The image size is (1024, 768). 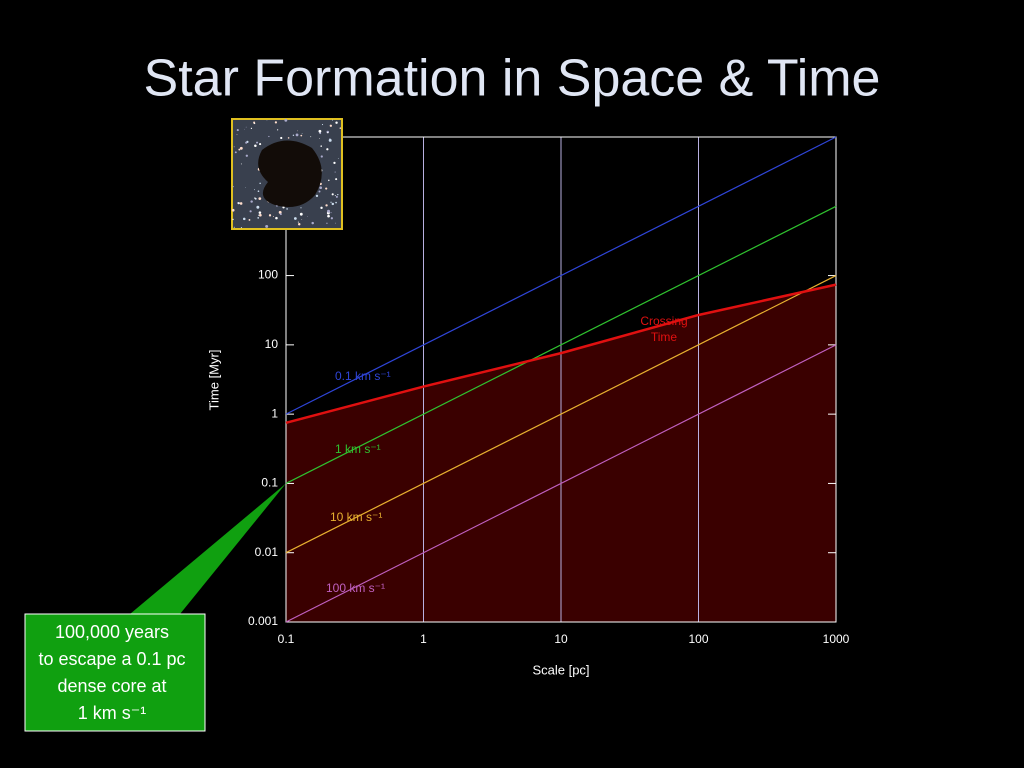 What do you see at coordinates (512, 79) in the screenshot?
I see `slide-title: Star Formation in Space & Time` at bounding box center [512, 79].